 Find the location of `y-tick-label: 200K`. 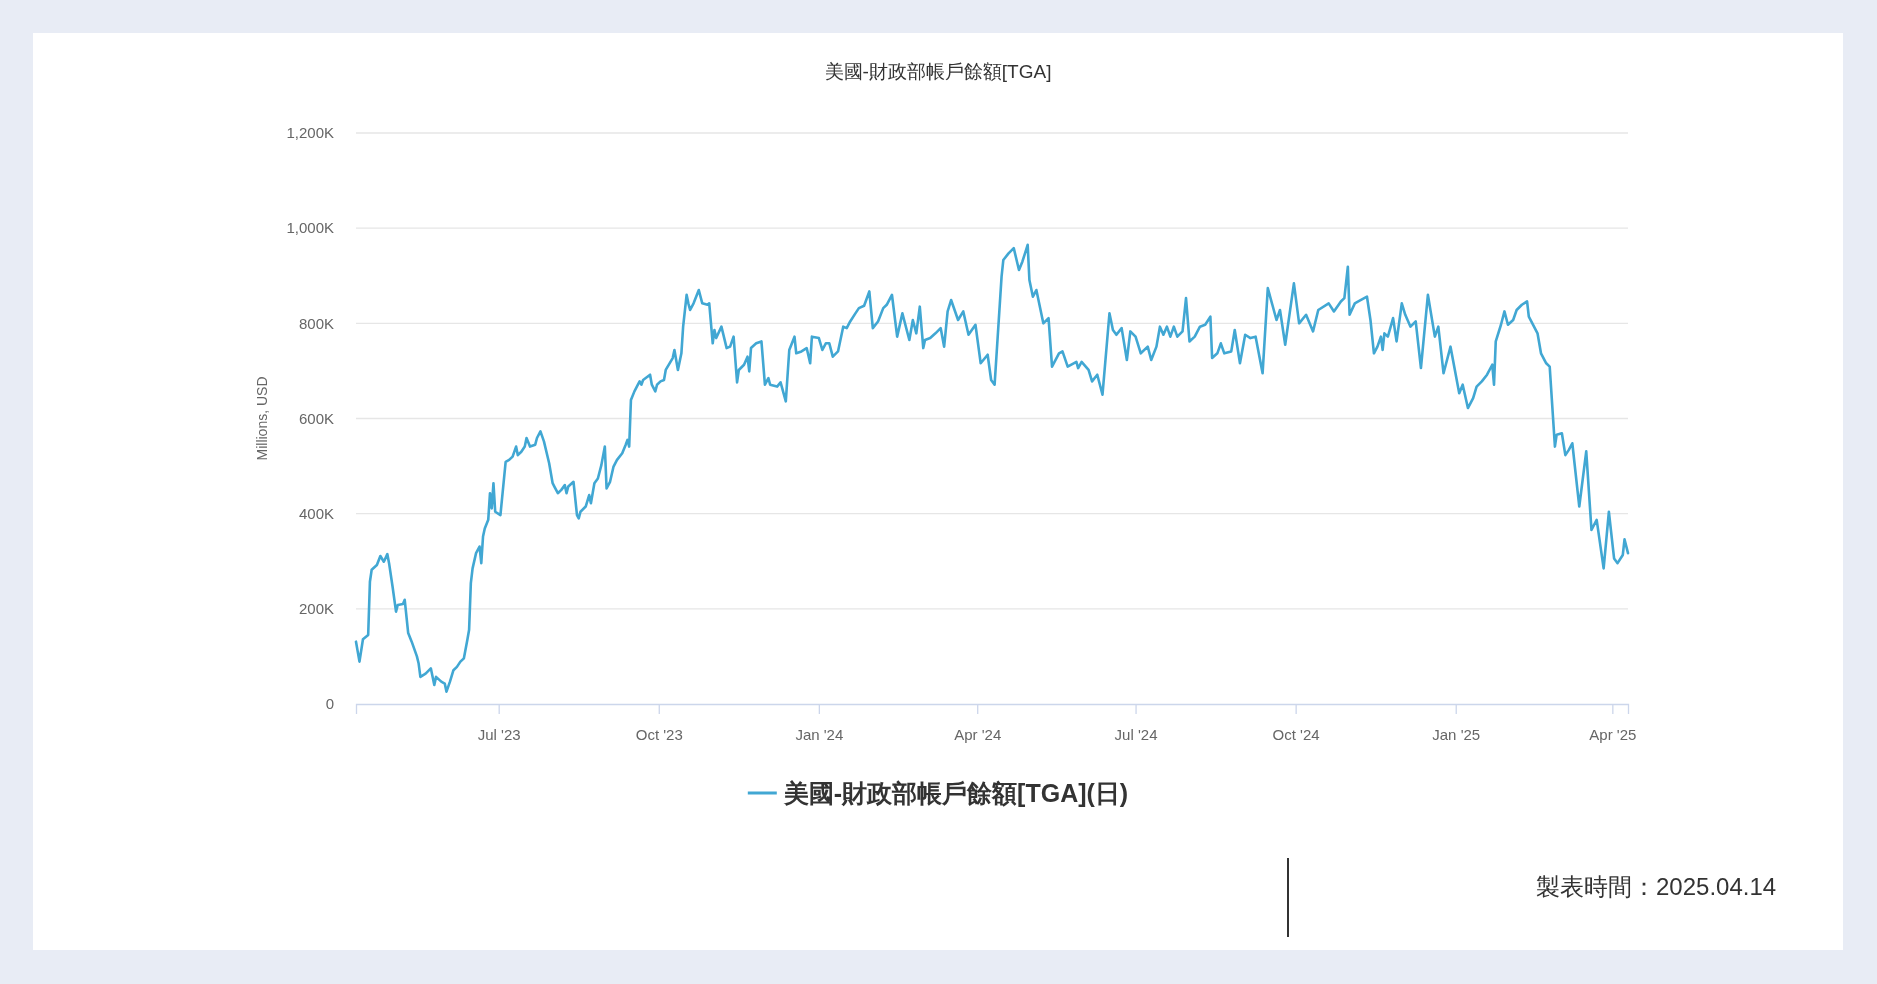

y-tick-label: 200K is located at coordinates (316, 609).